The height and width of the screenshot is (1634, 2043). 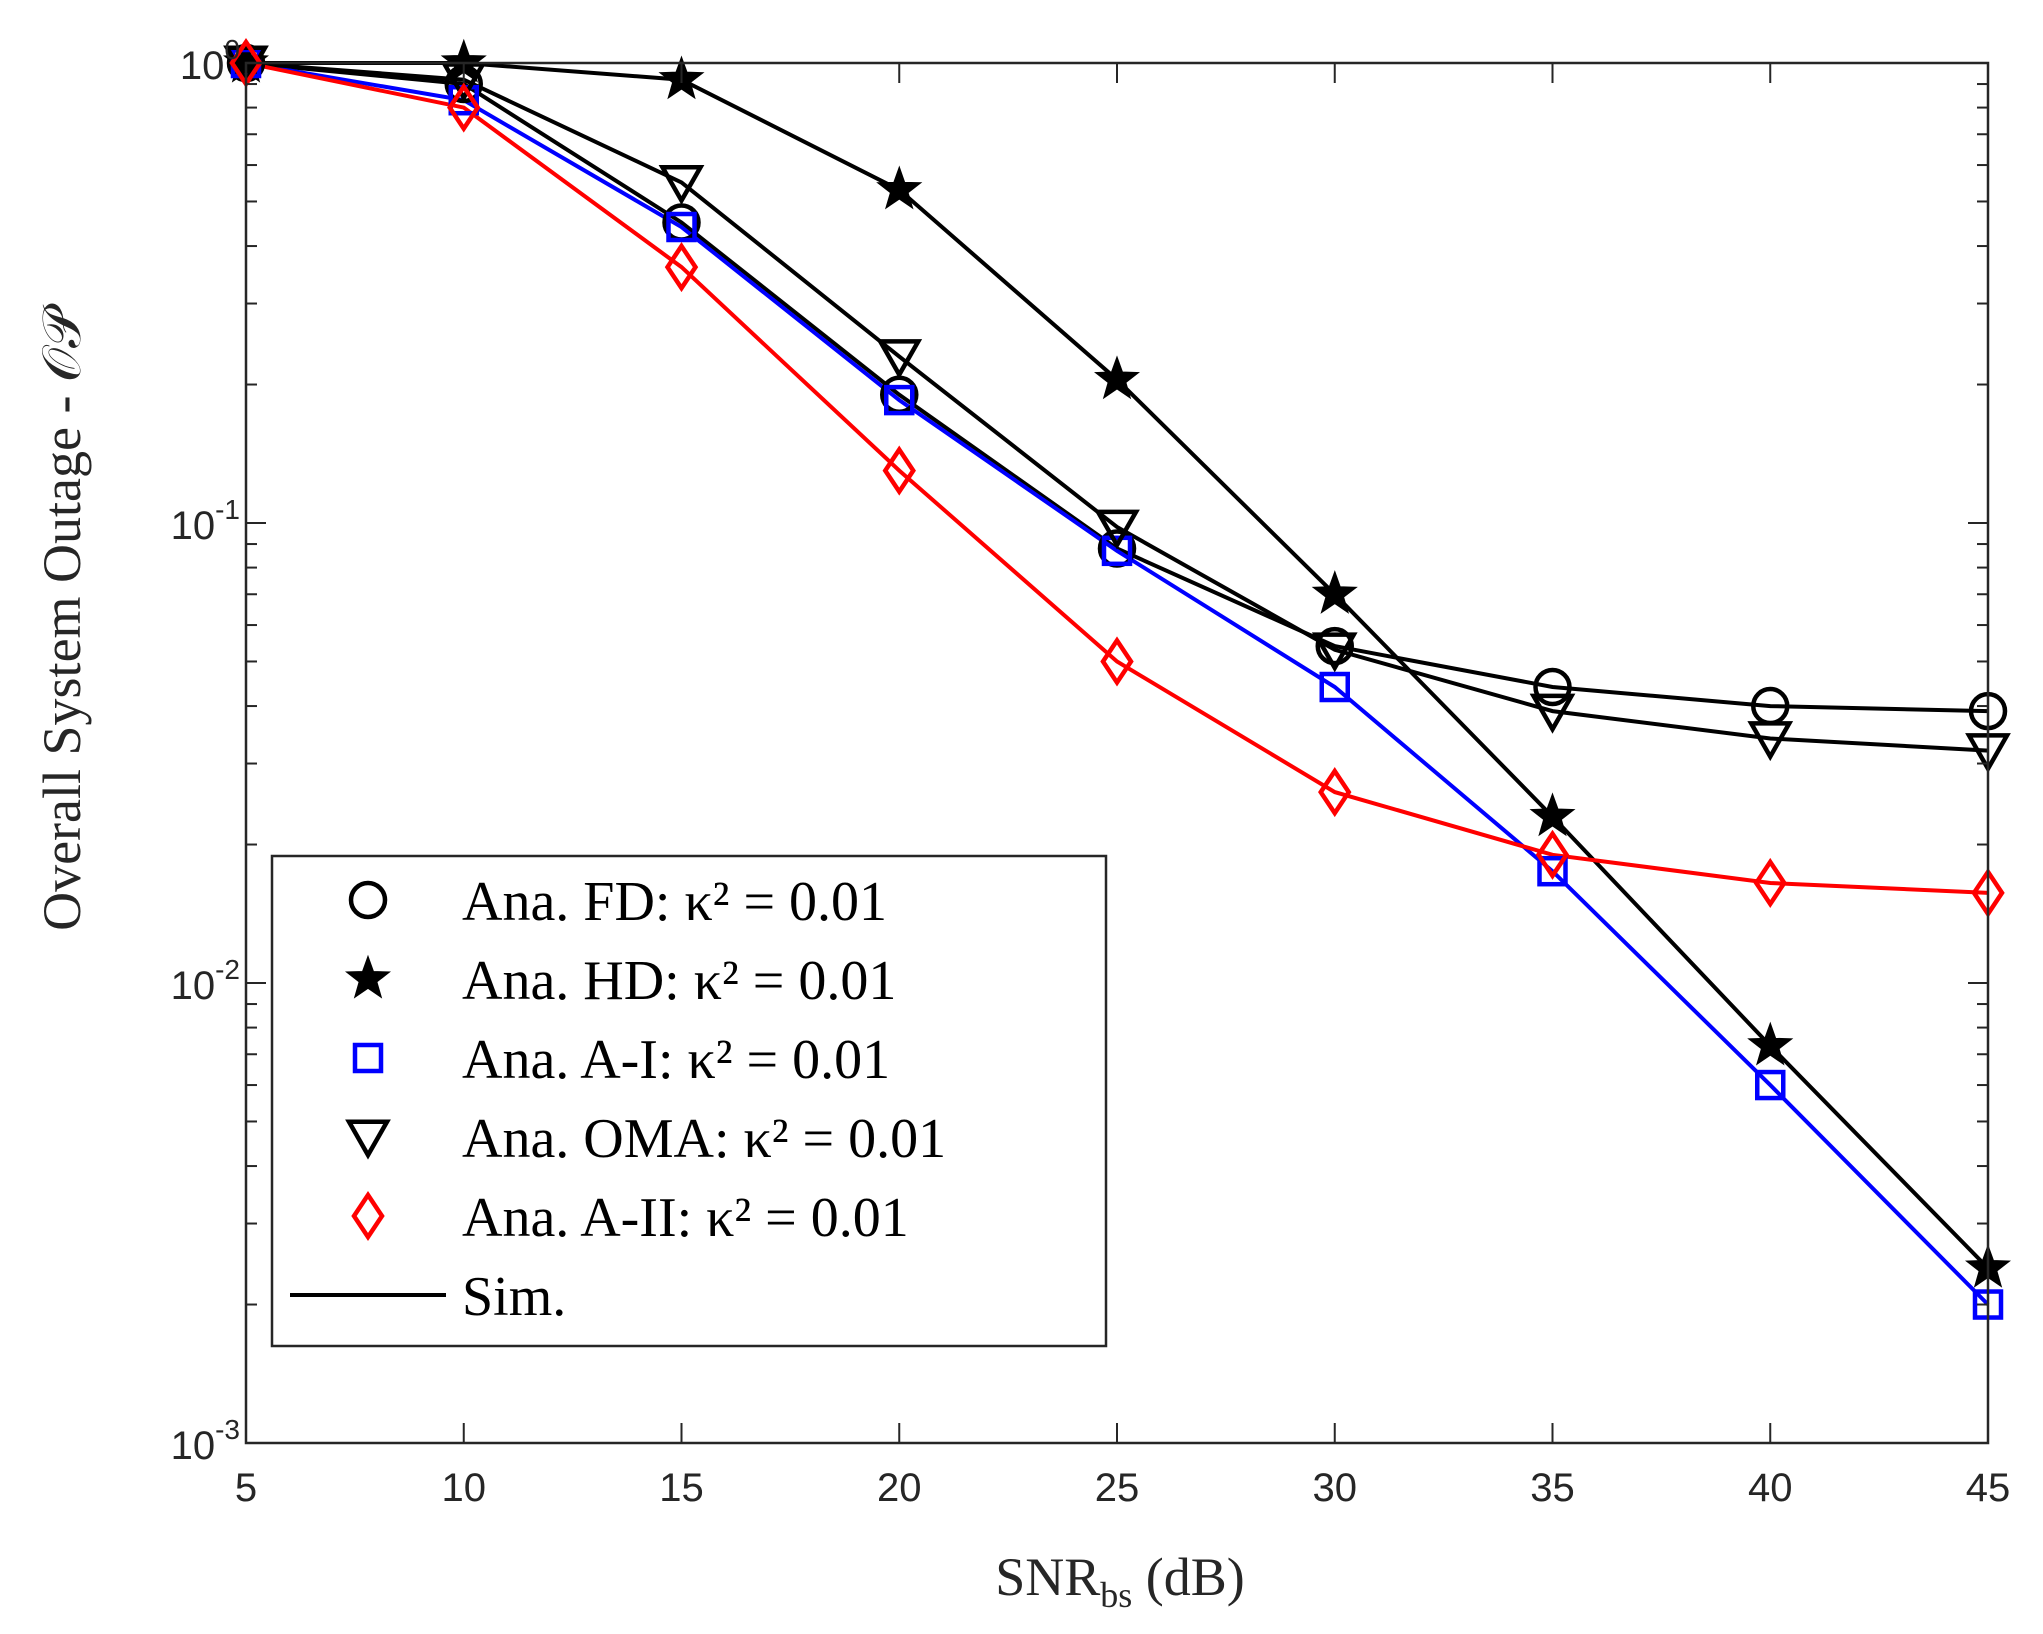 I want to click on x-tick-label: 35, so click(x=1552, y=1488).